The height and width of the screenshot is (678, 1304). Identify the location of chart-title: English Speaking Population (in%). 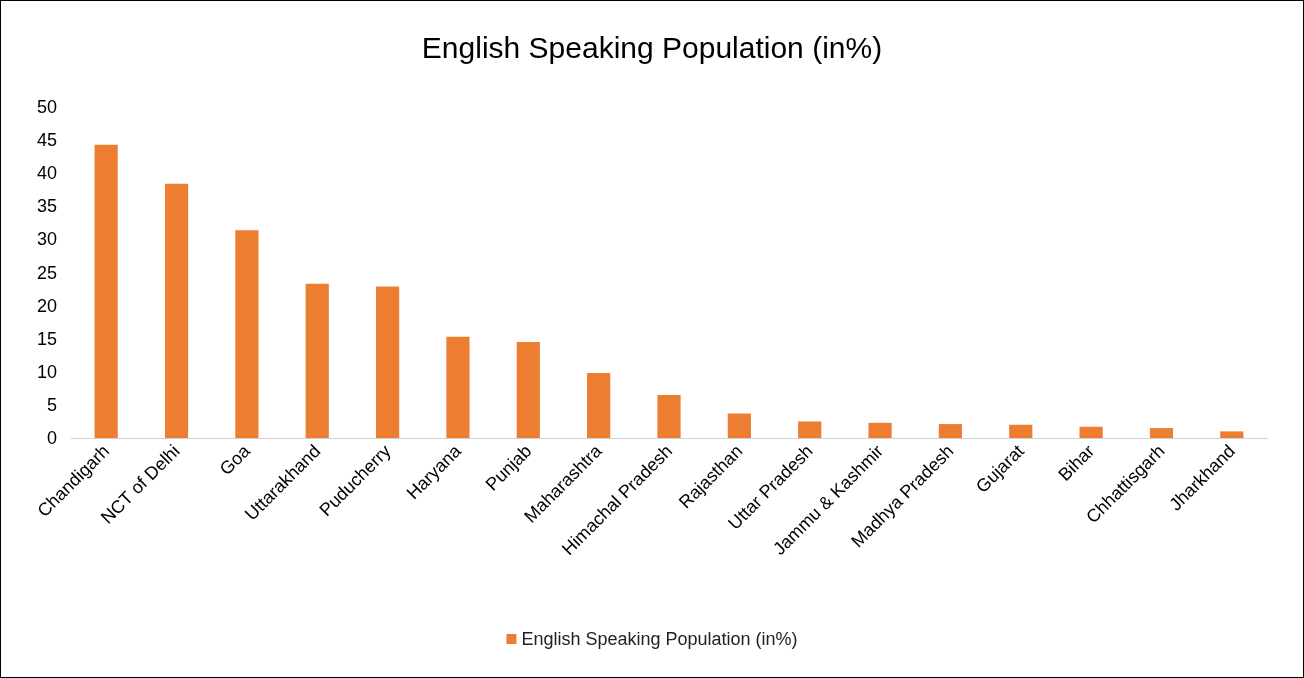
(652, 47).